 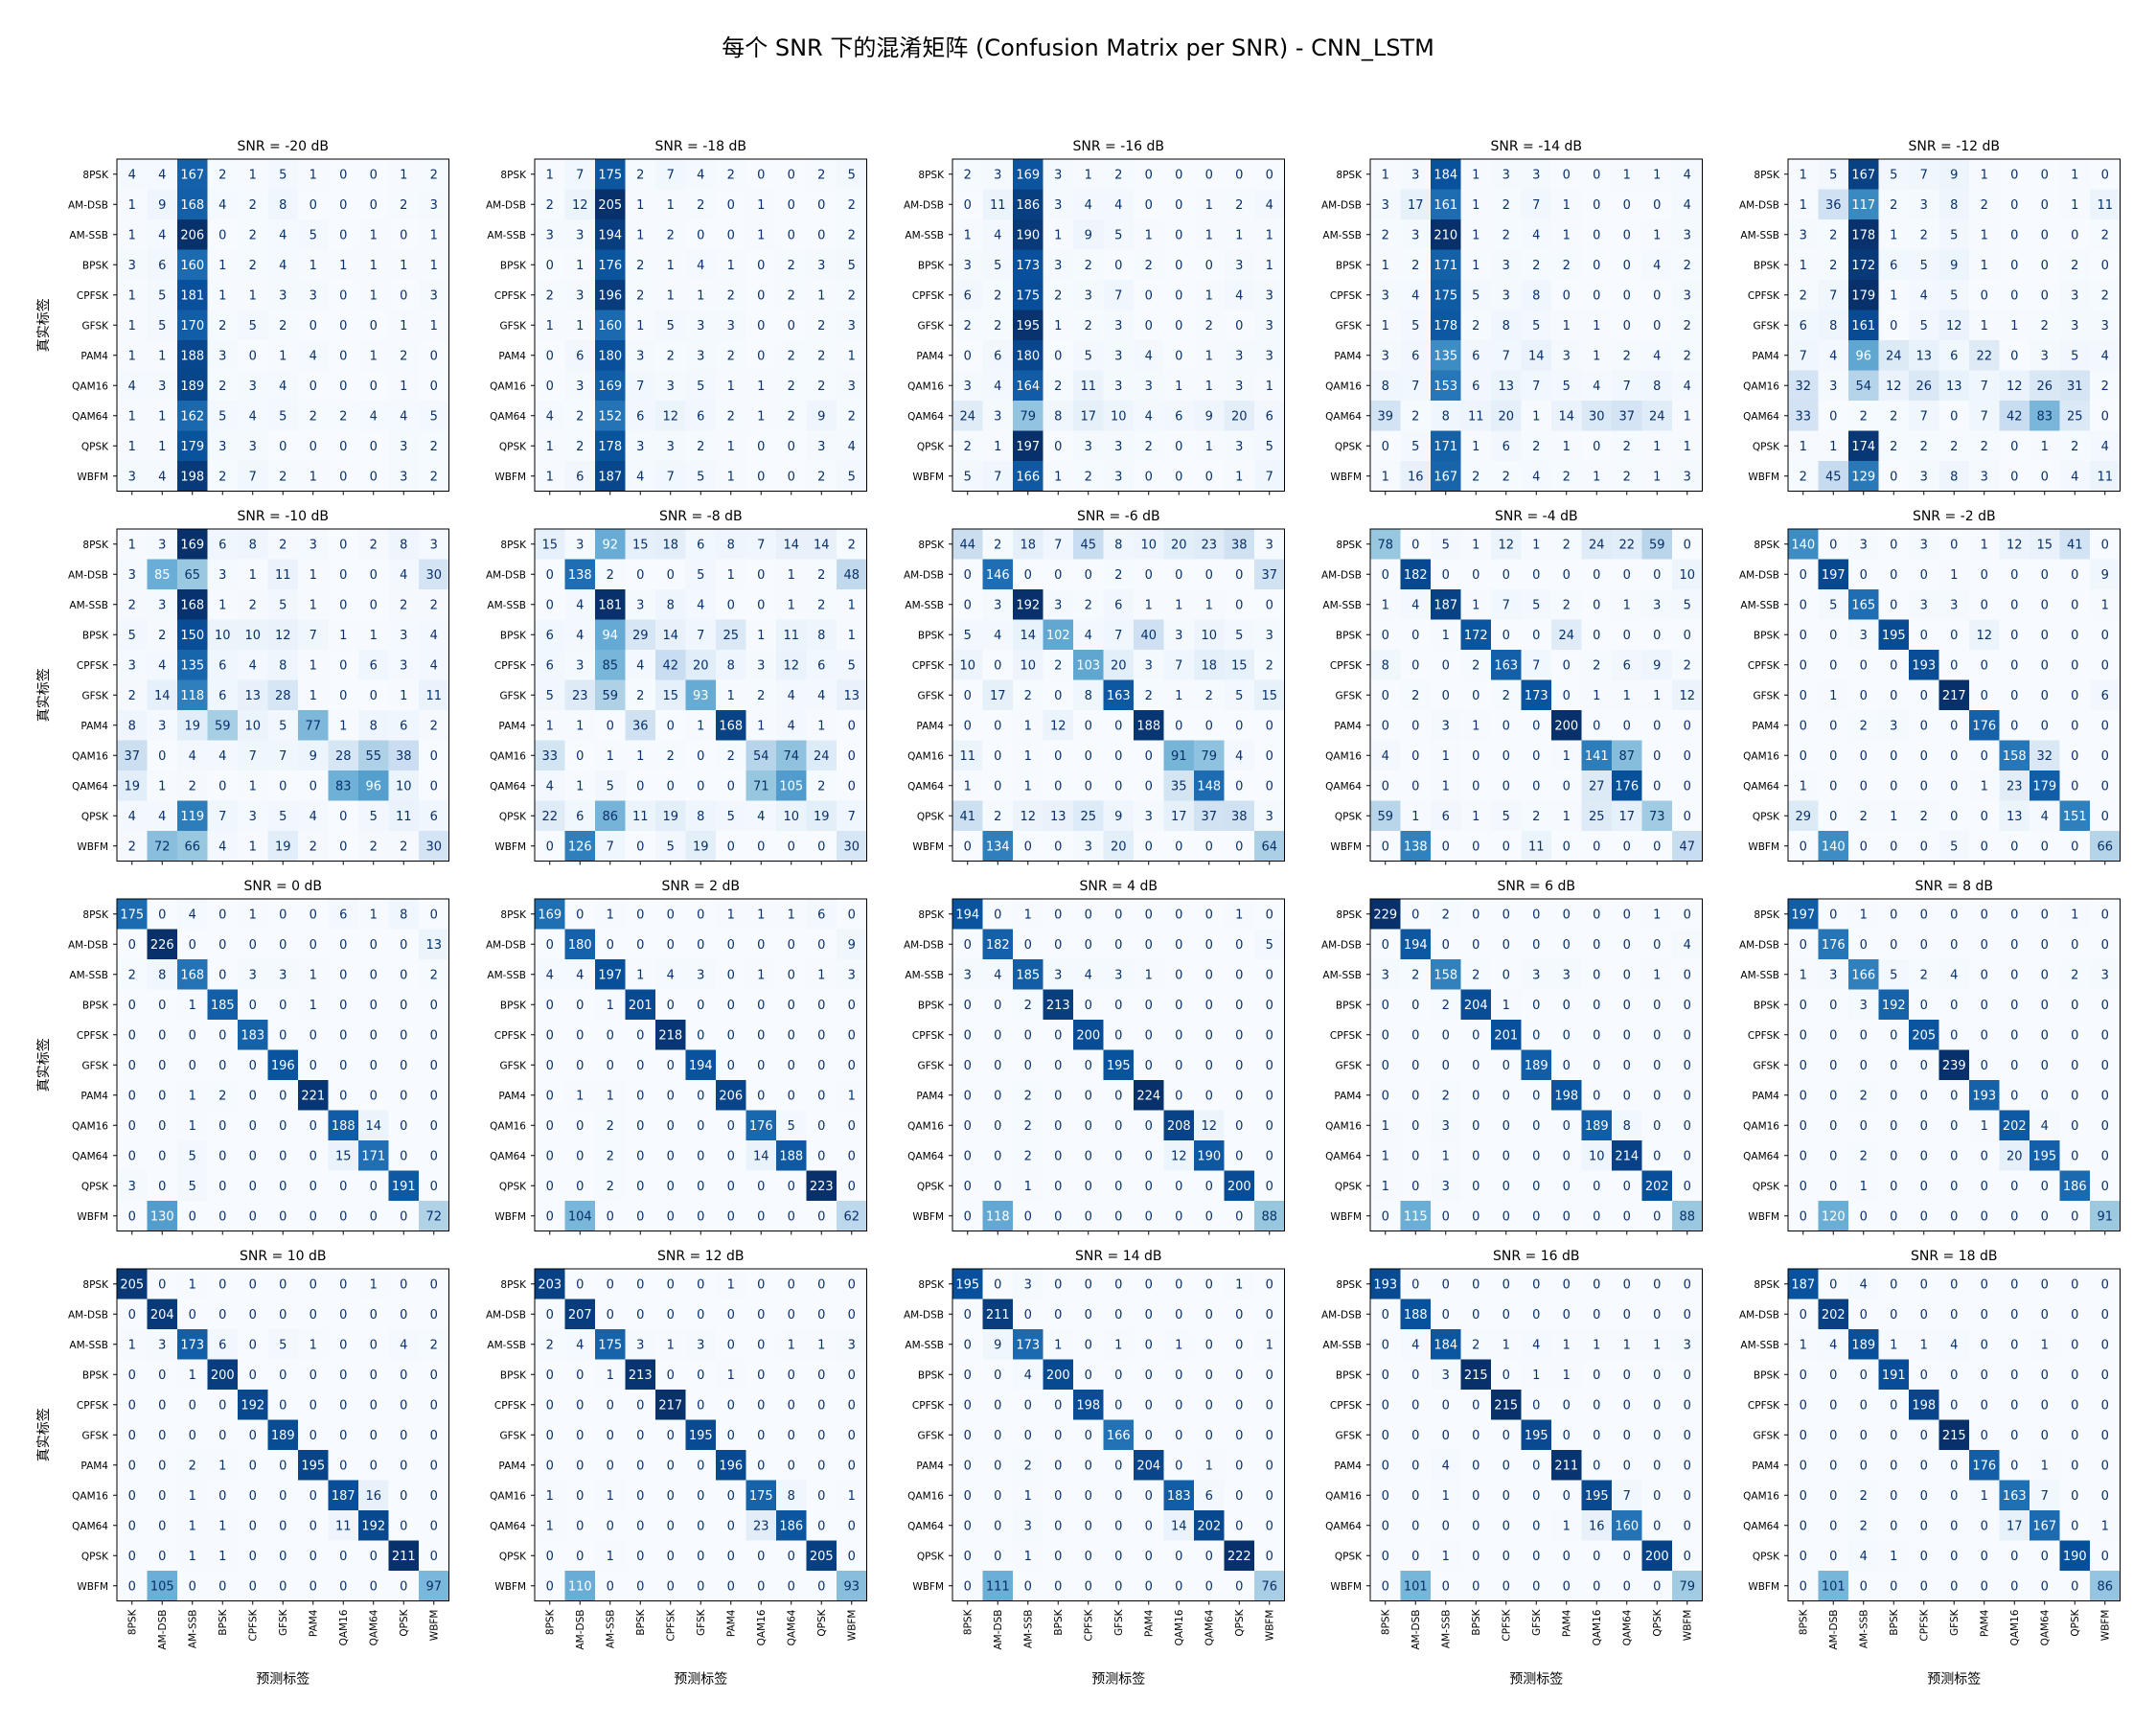 What do you see at coordinates (967, 1284) in the screenshot?
I see `cell-value-label: 195` at bounding box center [967, 1284].